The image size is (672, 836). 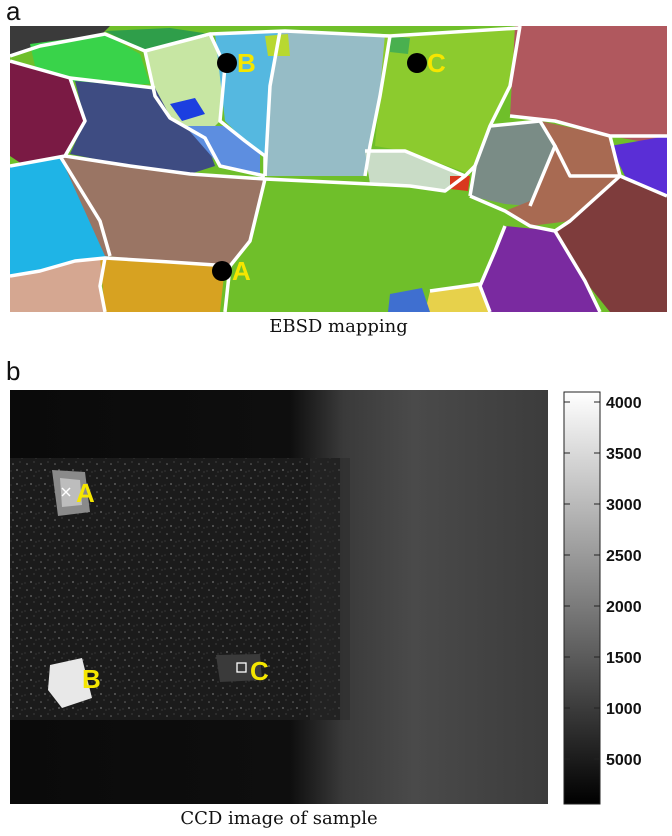 I want to click on colorbar-ticks: 4000 3500 3000 2500 2000 1500 1000 5000, so click(x=603, y=582).